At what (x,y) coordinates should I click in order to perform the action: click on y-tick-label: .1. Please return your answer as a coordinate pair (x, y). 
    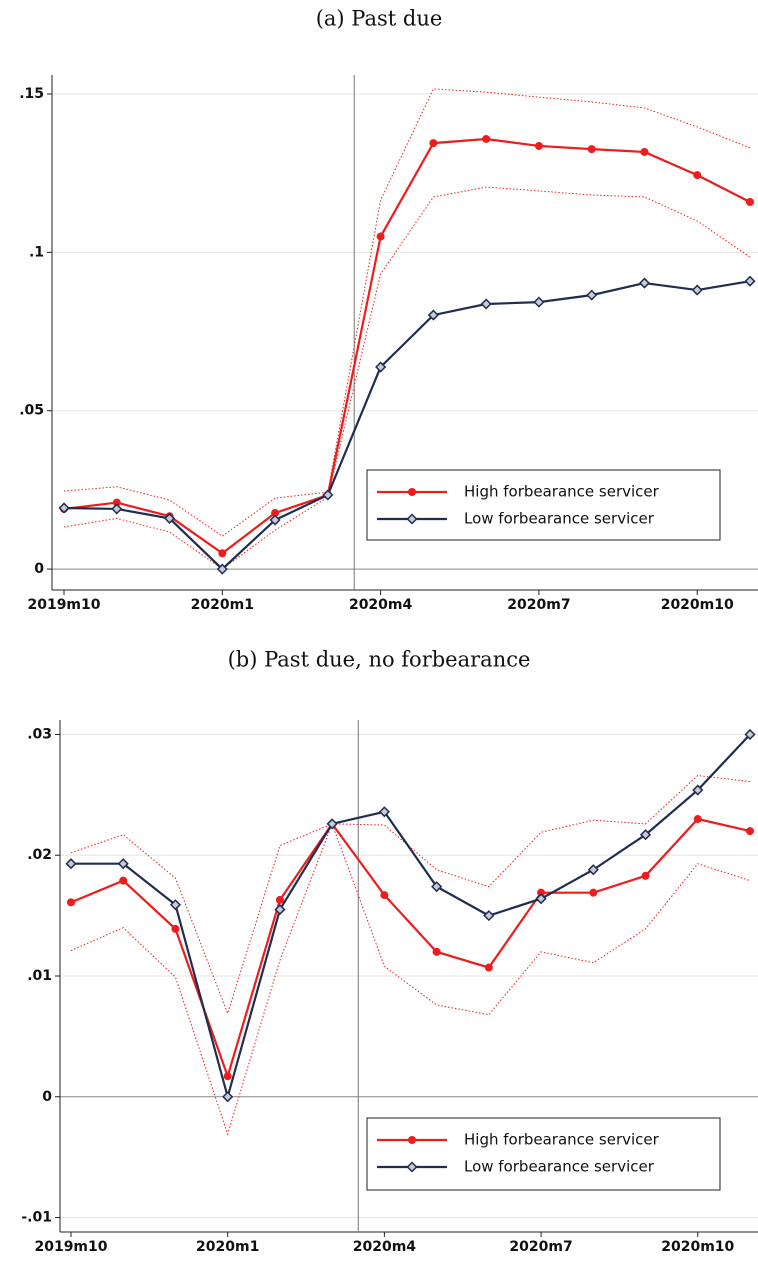
    Looking at the image, I should click on (36, 252).